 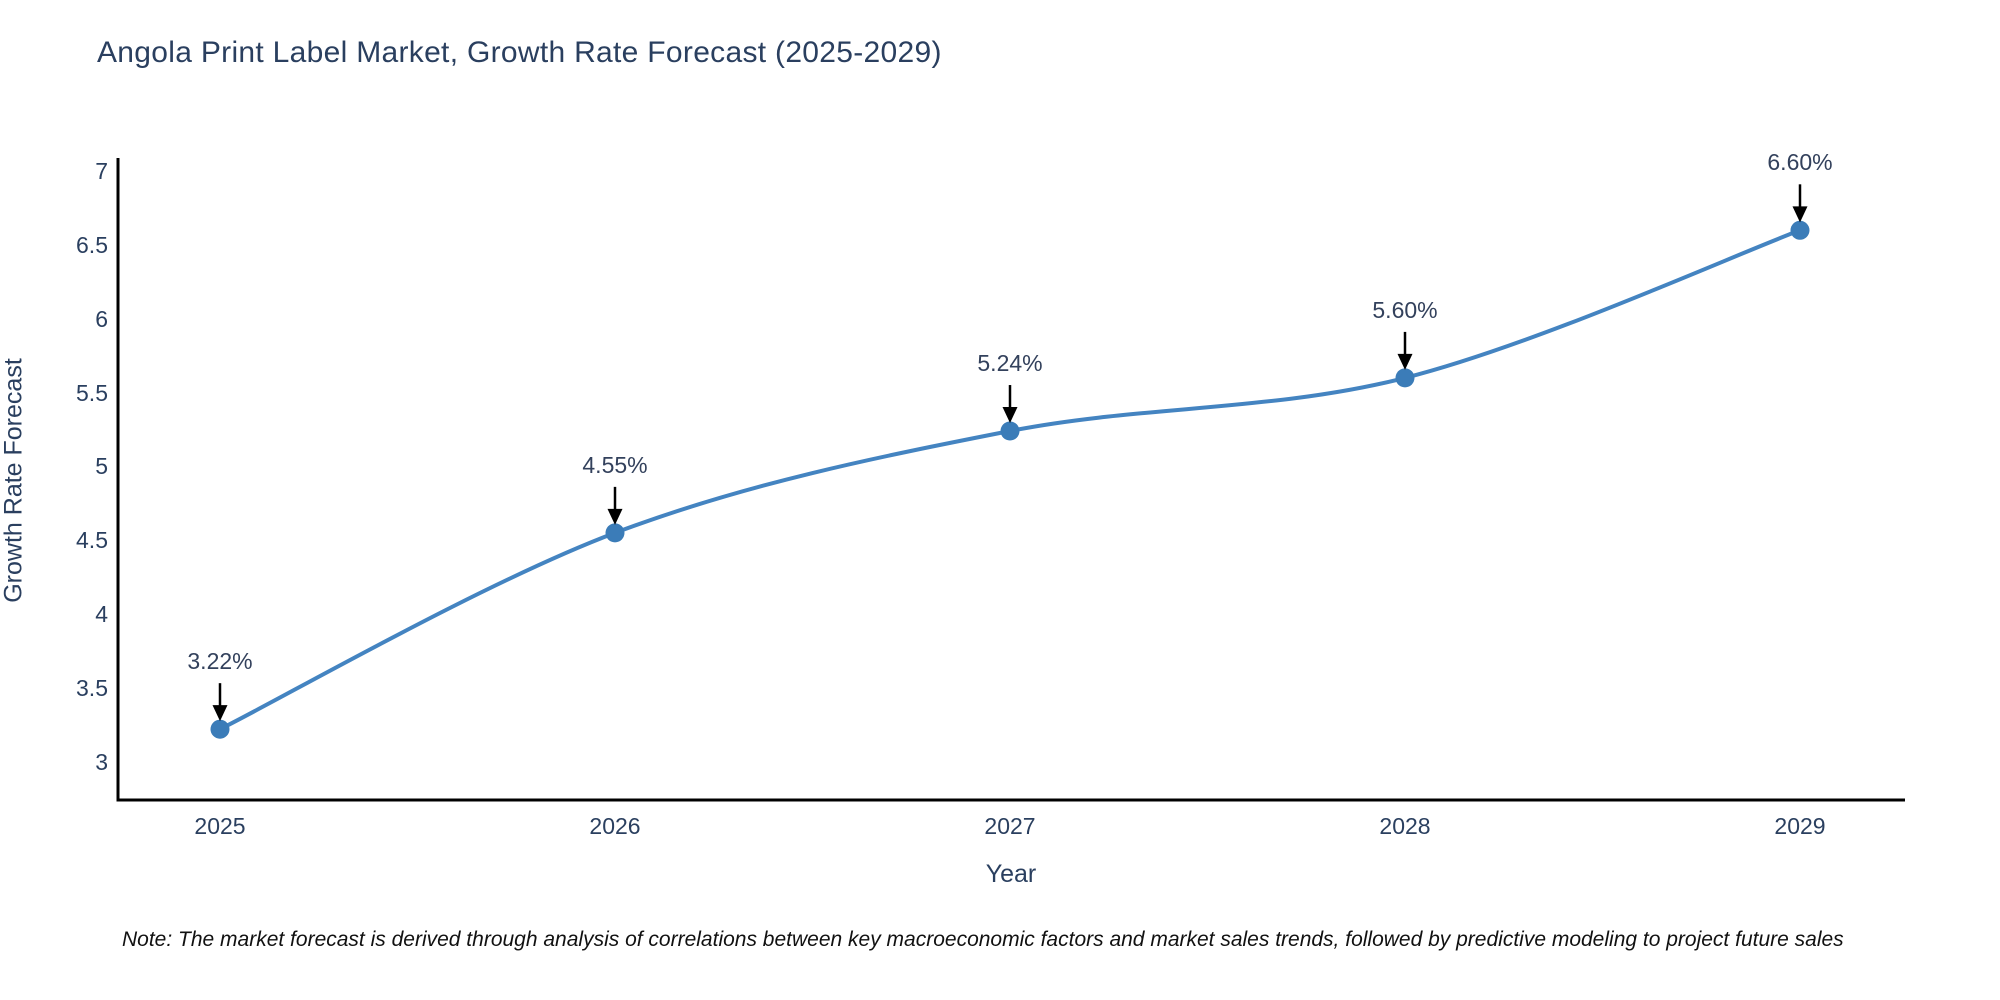 What do you see at coordinates (14, 480) in the screenshot?
I see `y-axis-title: Growth Rate Forecast` at bounding box center [14, 480].